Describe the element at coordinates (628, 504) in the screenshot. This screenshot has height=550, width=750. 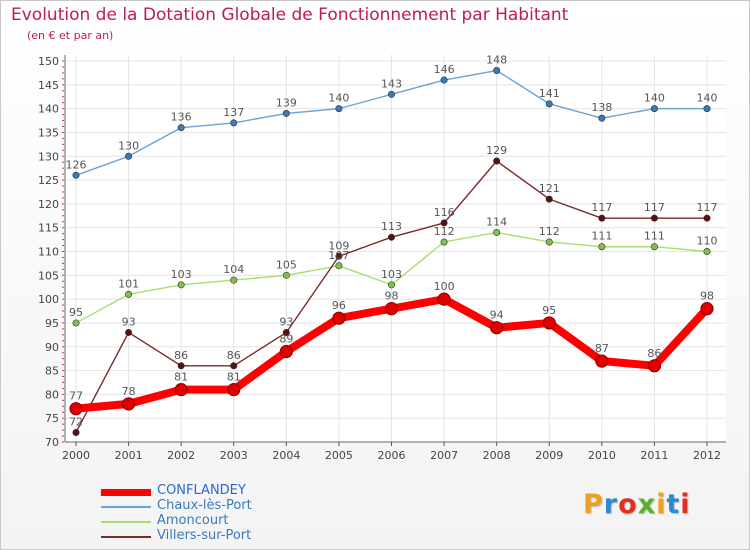
I see `logo-letter: o` at that location.